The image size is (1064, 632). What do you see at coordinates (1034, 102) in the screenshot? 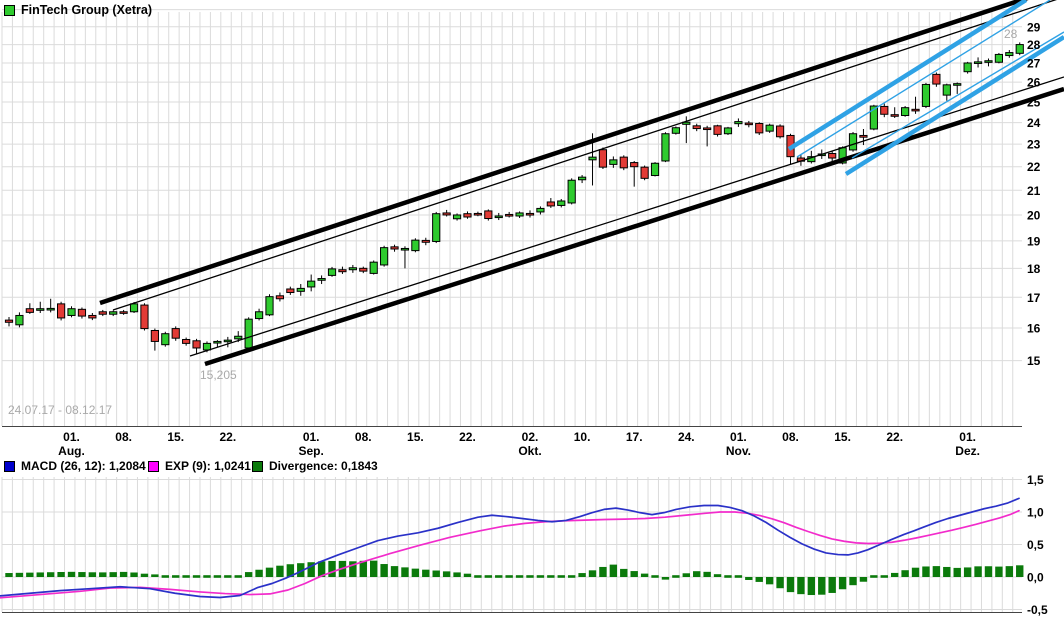
I see `price-axis-label: 25` at bounding box center [1034, 102].